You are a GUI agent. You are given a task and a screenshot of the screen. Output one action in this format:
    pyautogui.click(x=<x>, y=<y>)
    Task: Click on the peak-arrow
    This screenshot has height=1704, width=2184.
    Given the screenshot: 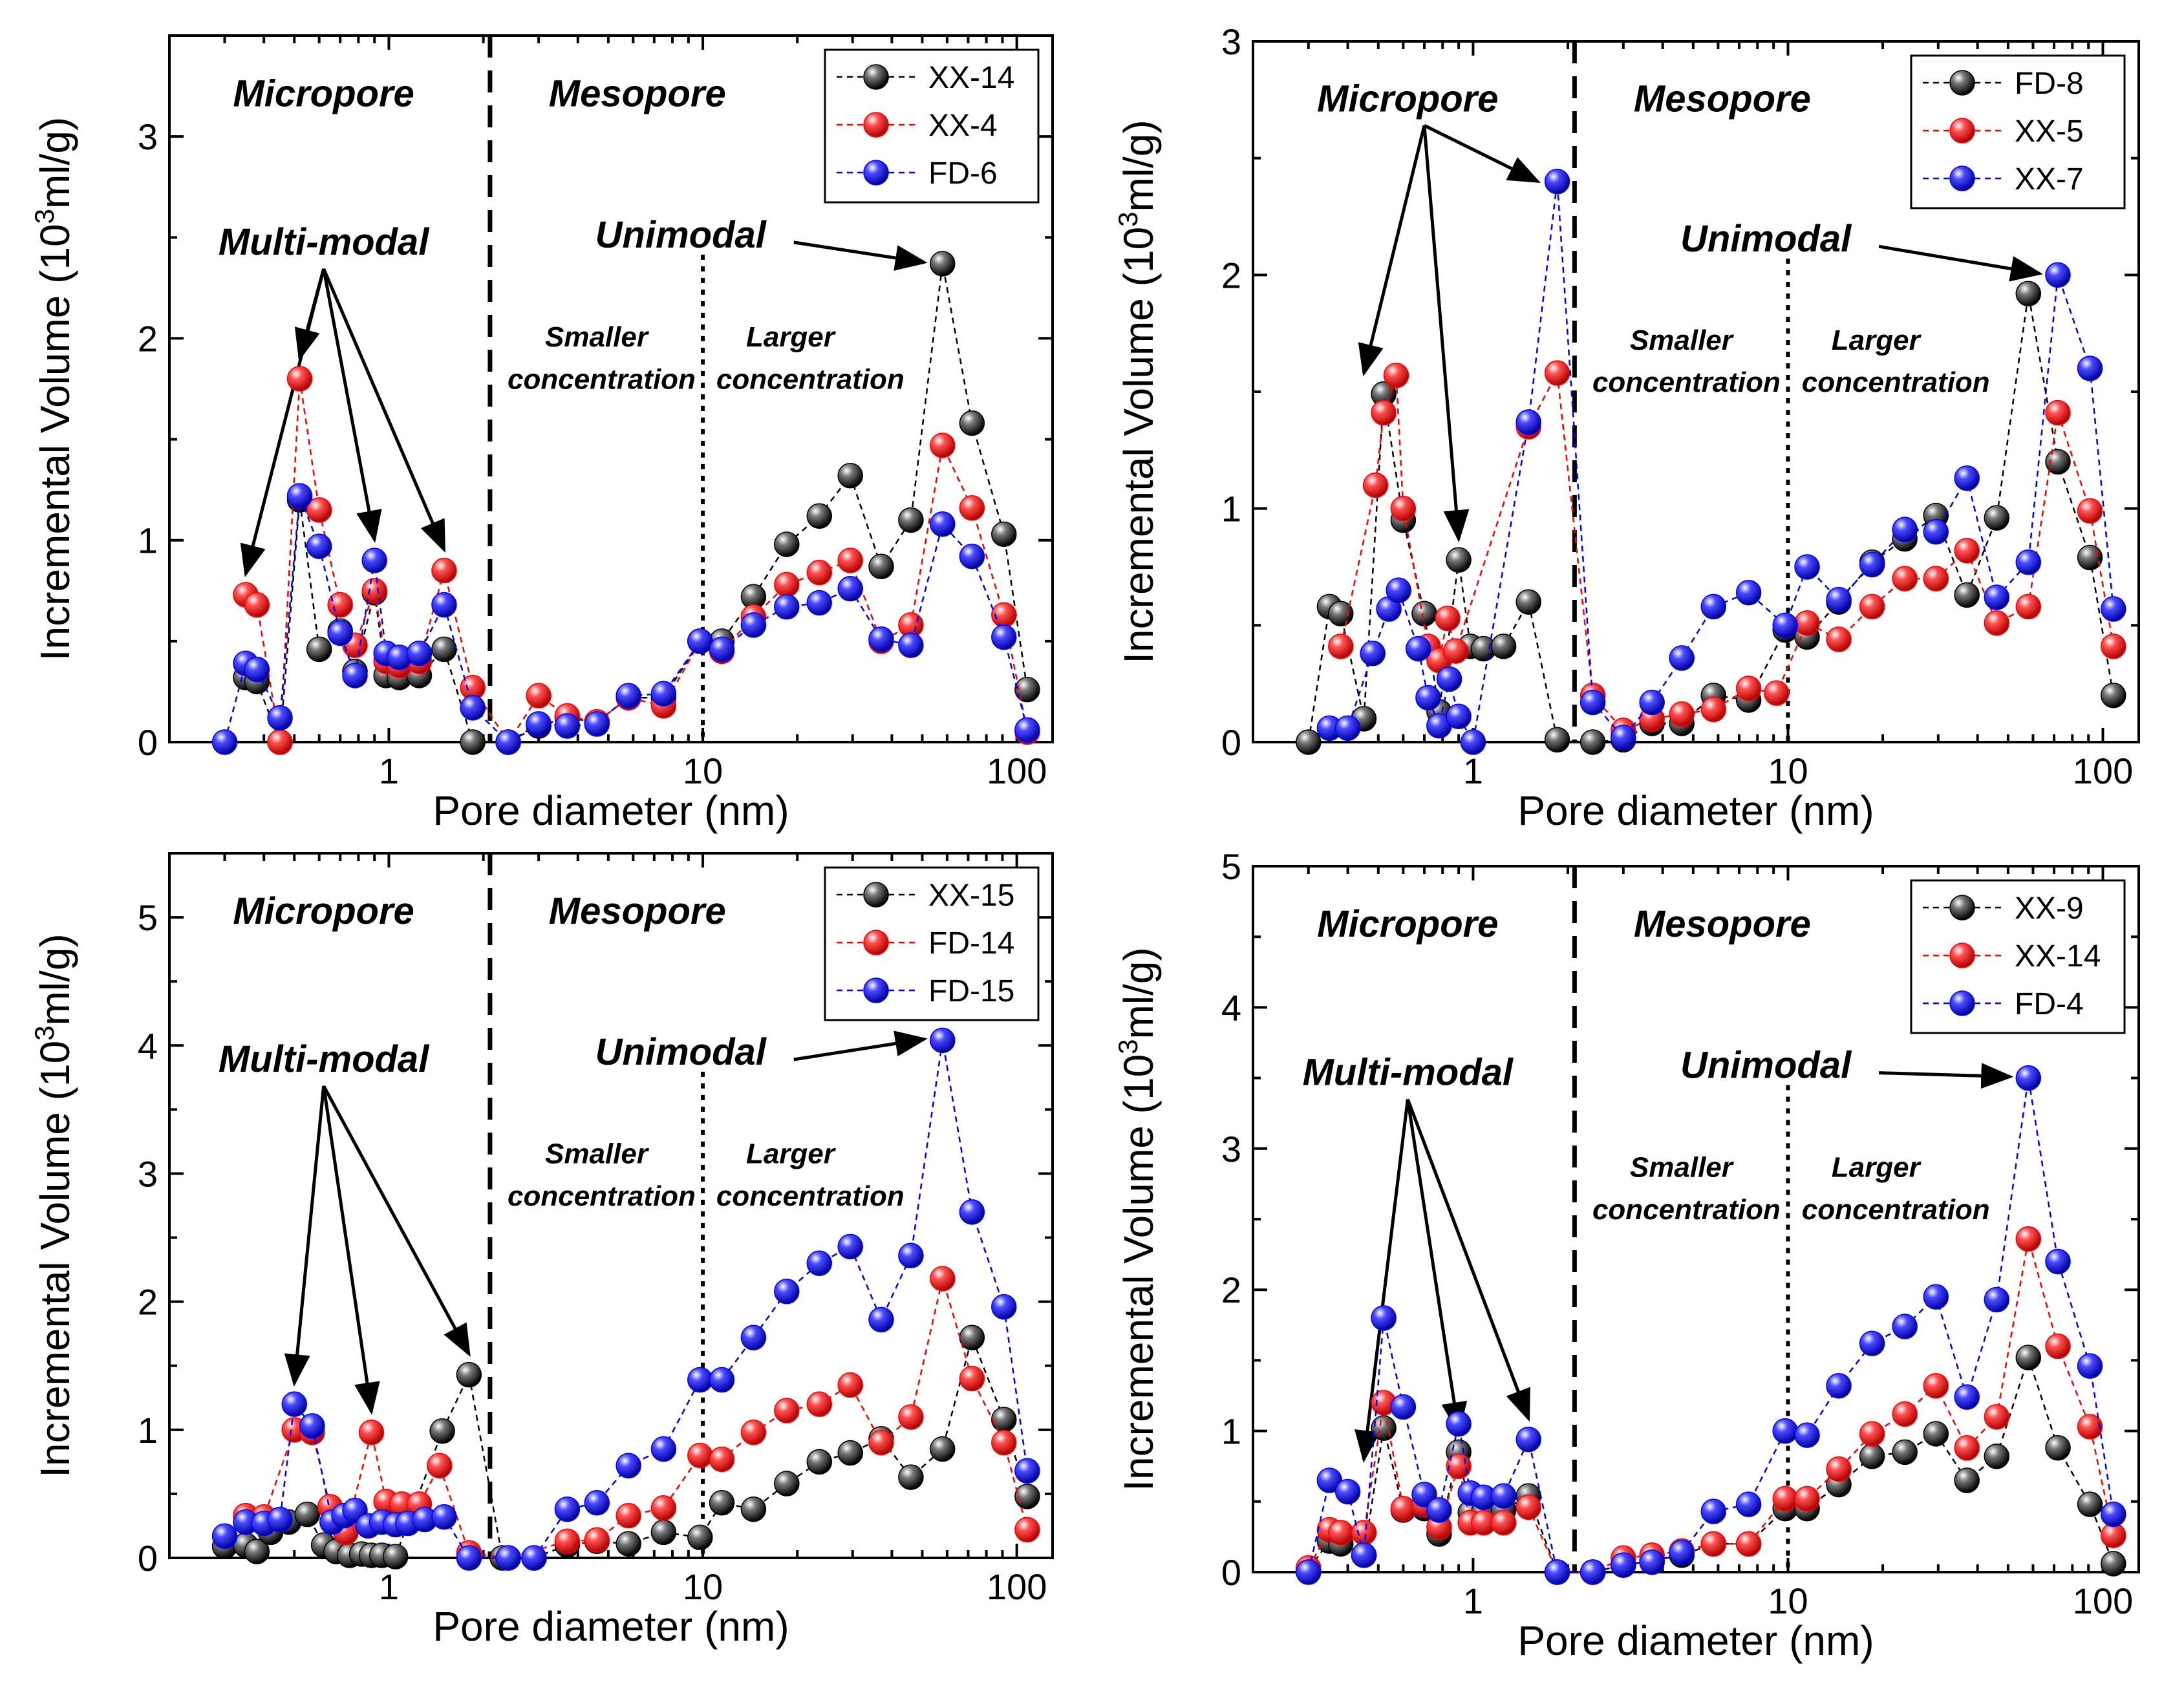 What is the action you would take?
    pyautogui.click(x=1446, y=334)
    